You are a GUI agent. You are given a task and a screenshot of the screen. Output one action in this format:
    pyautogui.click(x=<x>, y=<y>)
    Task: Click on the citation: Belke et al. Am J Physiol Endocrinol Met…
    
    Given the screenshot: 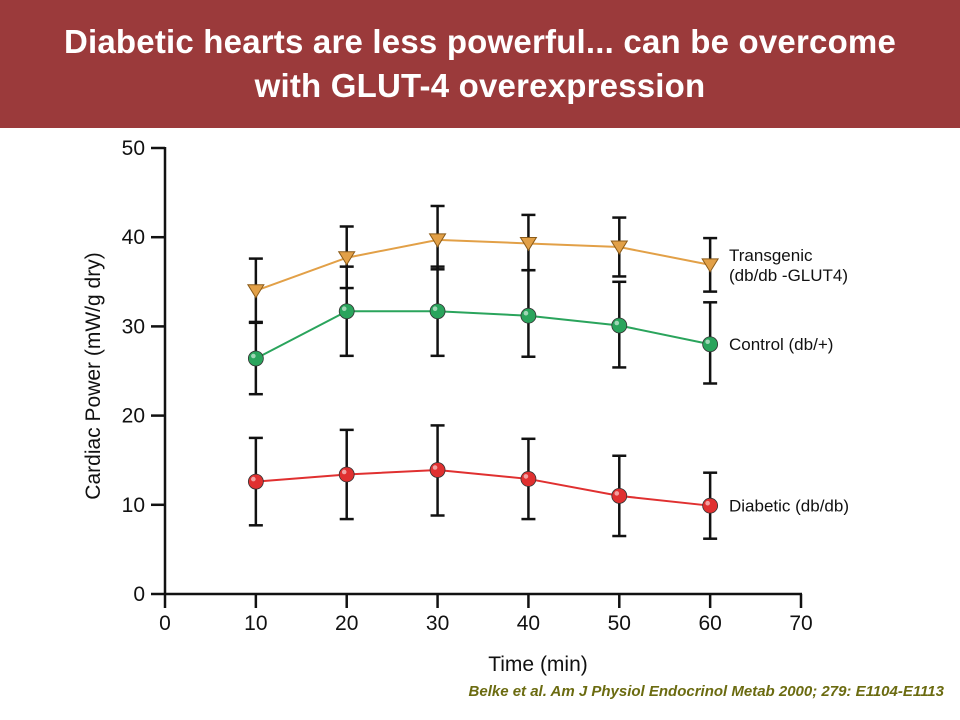 What is the action you would take?
    pyautogui.click(x=706, y=691)
    